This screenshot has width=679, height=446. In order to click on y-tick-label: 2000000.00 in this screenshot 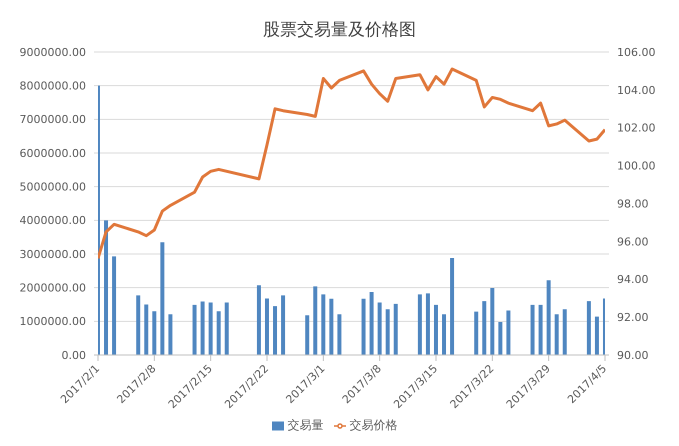, I will do `click(53, 288)`.